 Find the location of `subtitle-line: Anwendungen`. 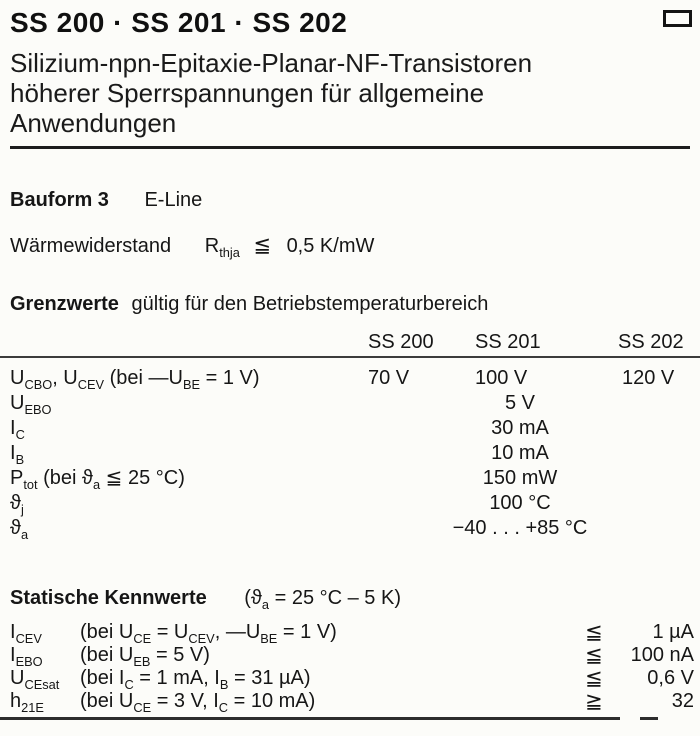

subtitle-line: Anwendungen is located at coordinates (93, 123).